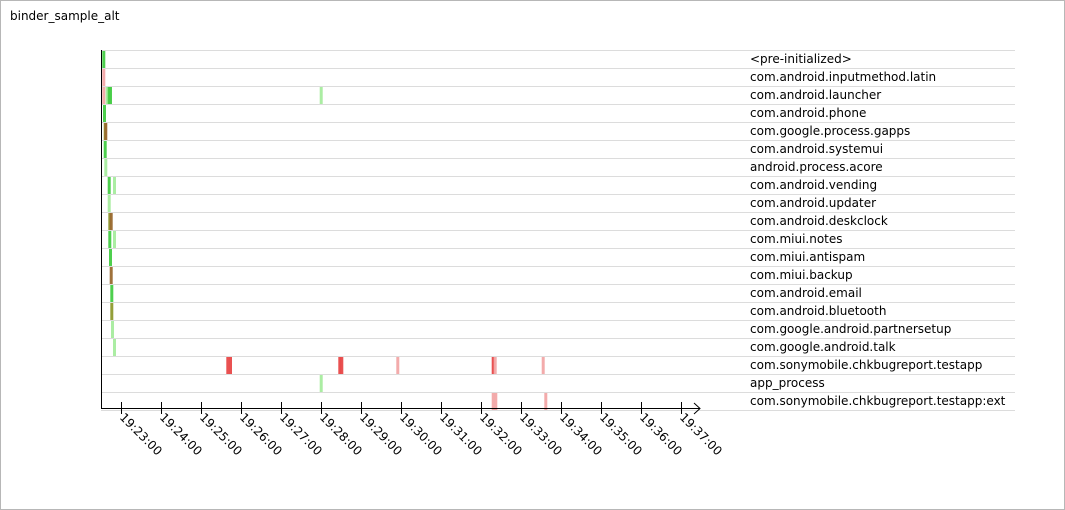 Image resolution: width=1065 pixels, height=510 pixels. What do you see at coordinates (816, 149) in the screenshot?
I see `row-label: com.android.systemui` at bounding box center [816, 149].